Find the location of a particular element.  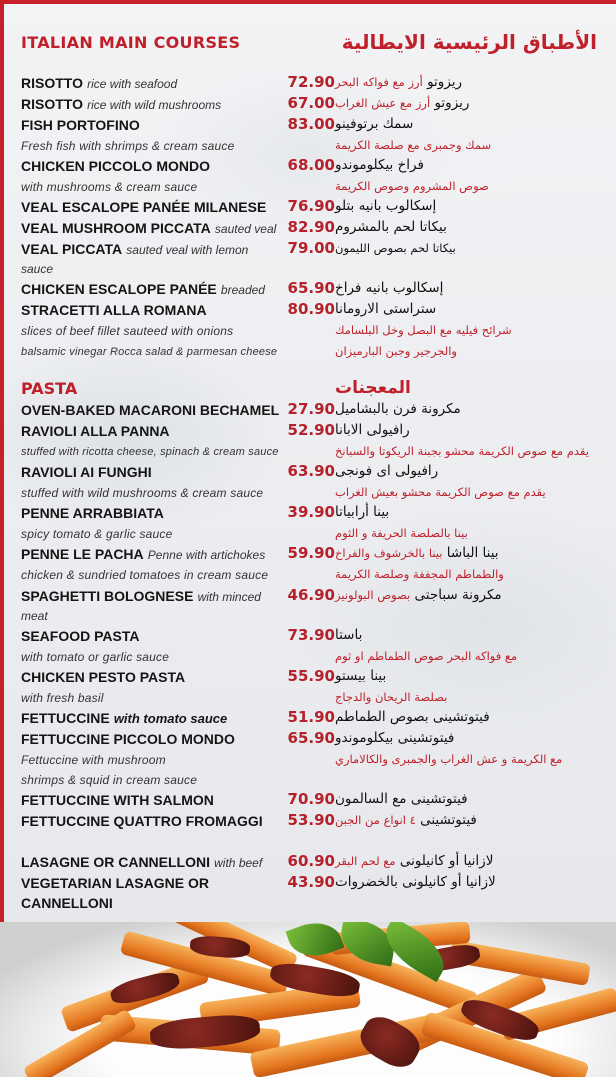

item-description-arabic: أرز مع عيش الغراب is located at coordinates (383, 103).